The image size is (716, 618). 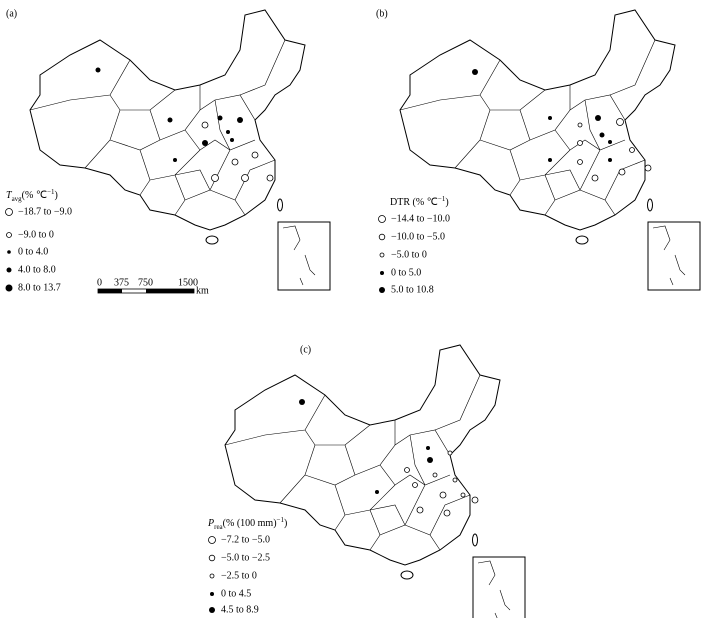 What do you see at coordinates (99, 282) in the screenshot?
I see `scale-label: 0` at bounding box center [99, 282].